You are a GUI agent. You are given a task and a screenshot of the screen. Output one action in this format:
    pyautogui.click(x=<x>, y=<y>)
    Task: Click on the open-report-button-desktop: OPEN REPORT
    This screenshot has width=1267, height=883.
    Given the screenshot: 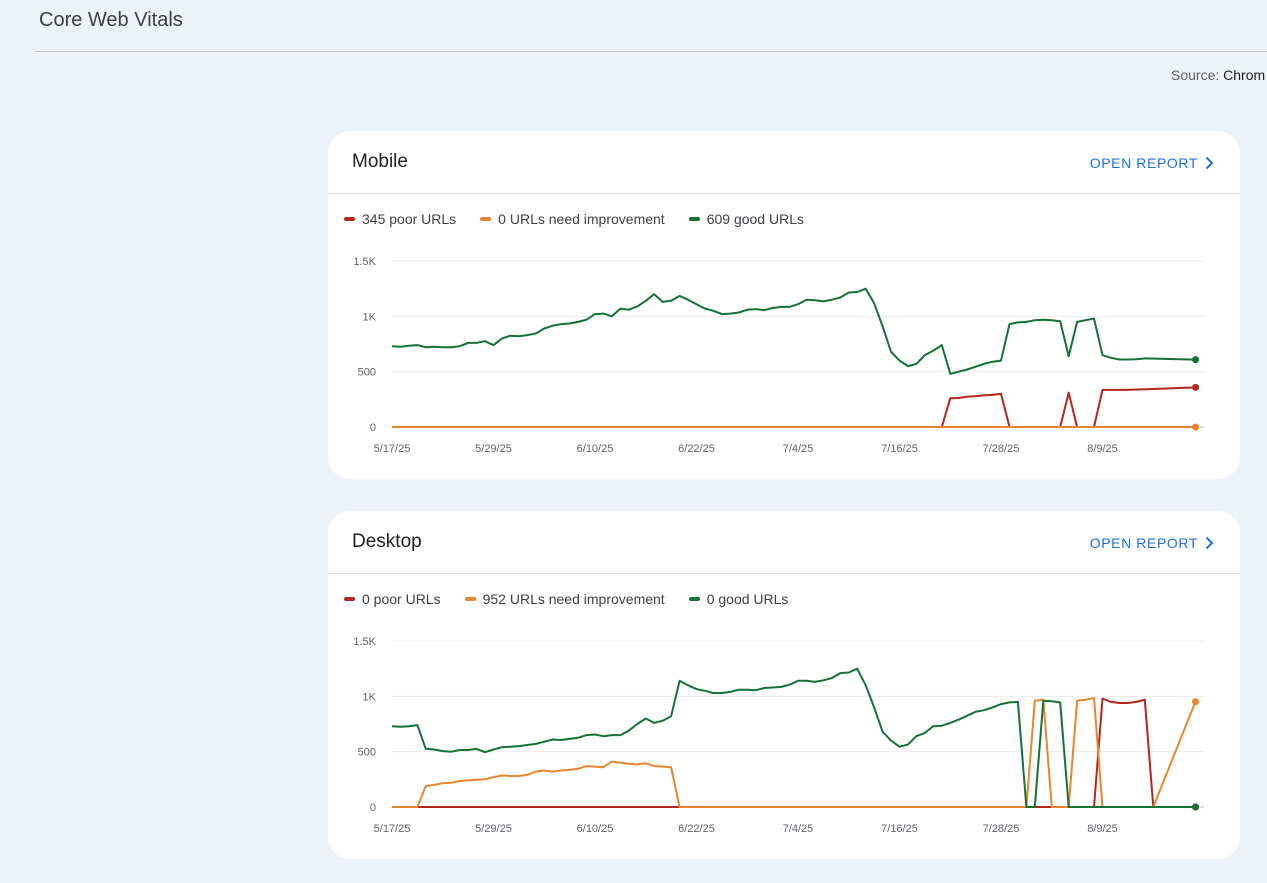 What is the action you would take?
    pyautogui.click(x=1152, y=543)
    